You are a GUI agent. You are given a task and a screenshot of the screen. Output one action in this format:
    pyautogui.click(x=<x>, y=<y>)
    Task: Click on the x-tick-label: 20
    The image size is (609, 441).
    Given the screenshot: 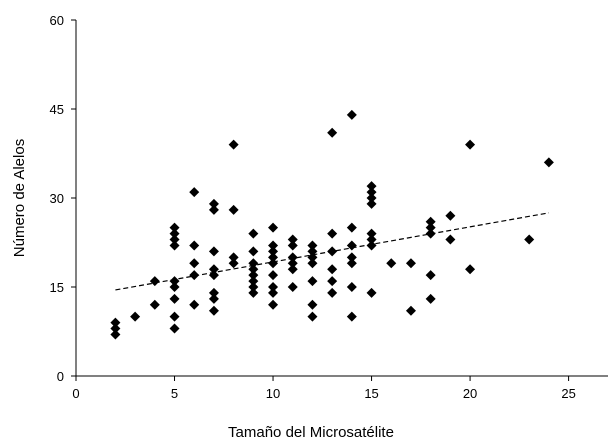 What is the action you would take?
    pyautogui.click(x=470, y=393)
    